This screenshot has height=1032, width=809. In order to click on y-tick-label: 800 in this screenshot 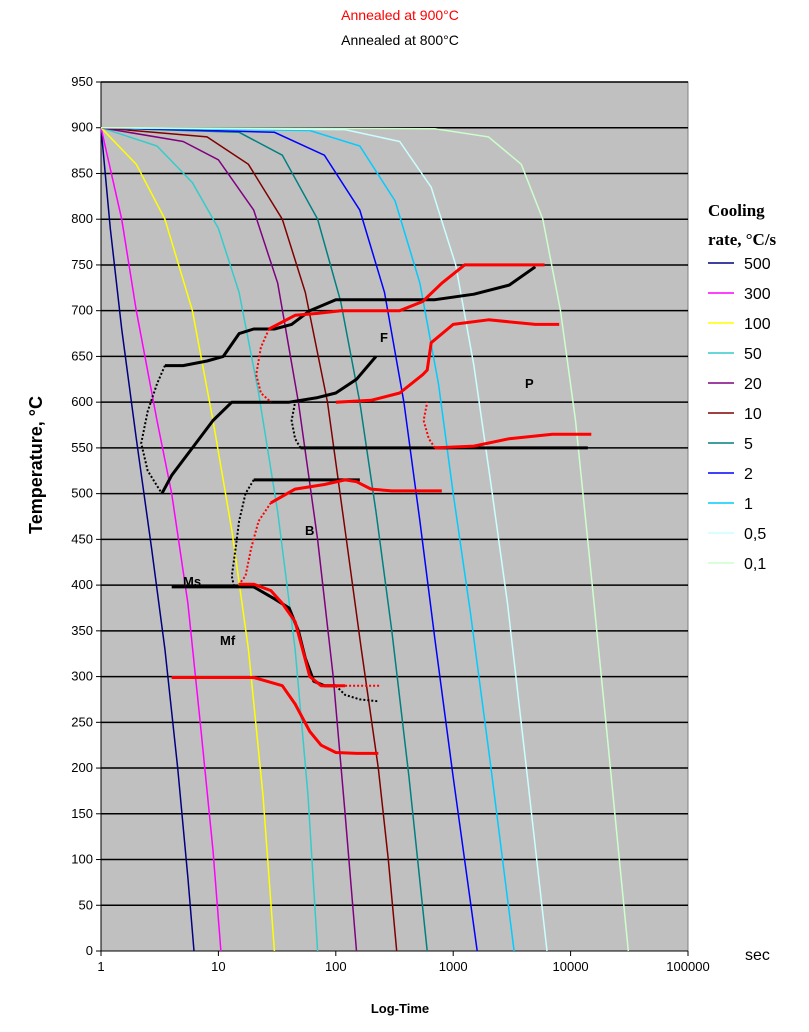, I will do `click(82, 218)`.